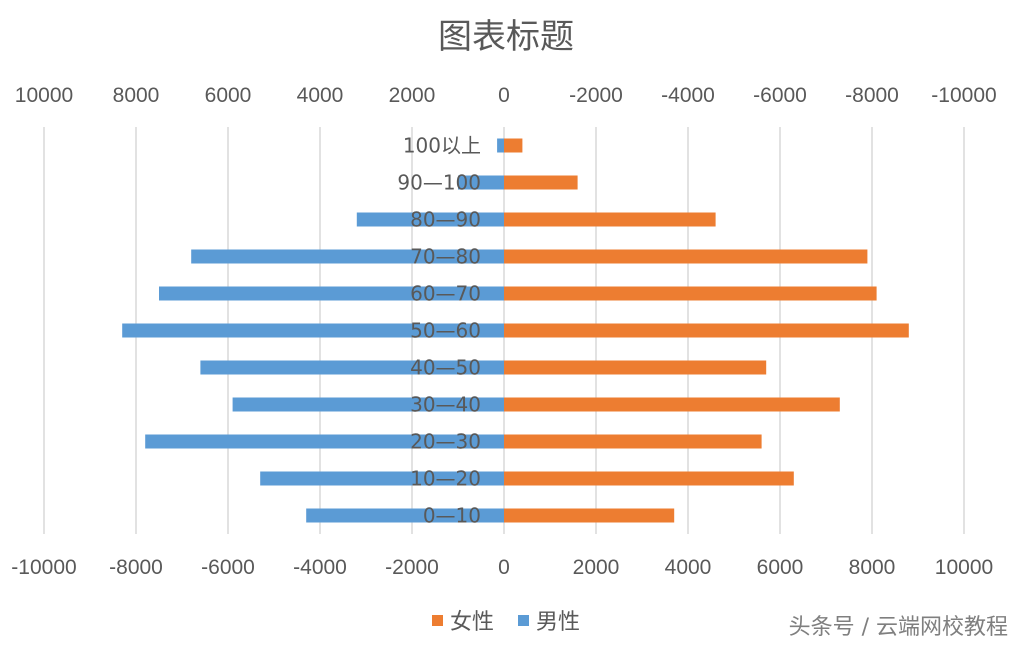 The width and height of the screenshot is (1025, 648). Describe the element at coordinates (688, 567) in the screenshot. I see `bottom-tick-label: 4000` at that location.